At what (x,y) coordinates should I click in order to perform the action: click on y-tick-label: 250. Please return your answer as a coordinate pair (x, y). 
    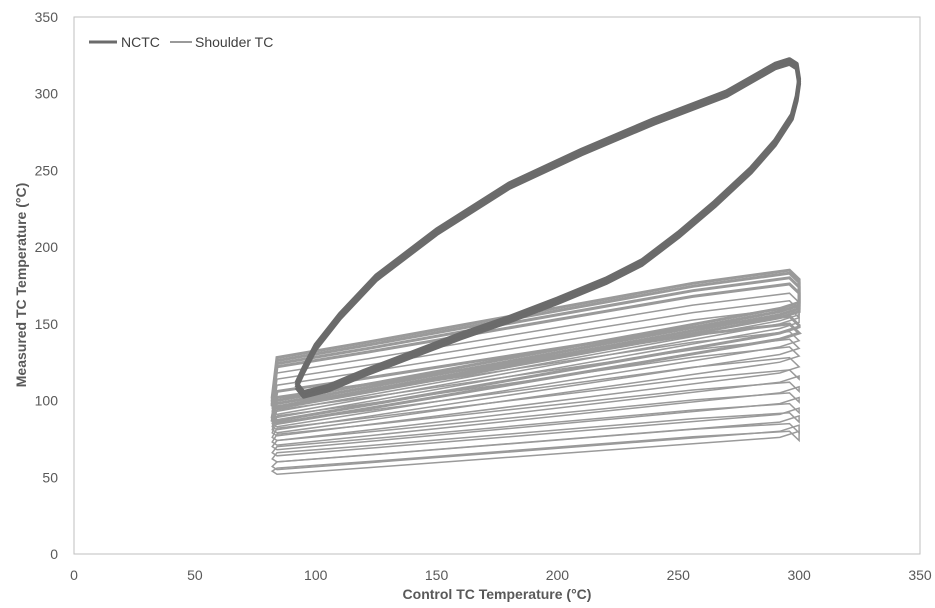
    Looking at the image, I should click on (47, 170).